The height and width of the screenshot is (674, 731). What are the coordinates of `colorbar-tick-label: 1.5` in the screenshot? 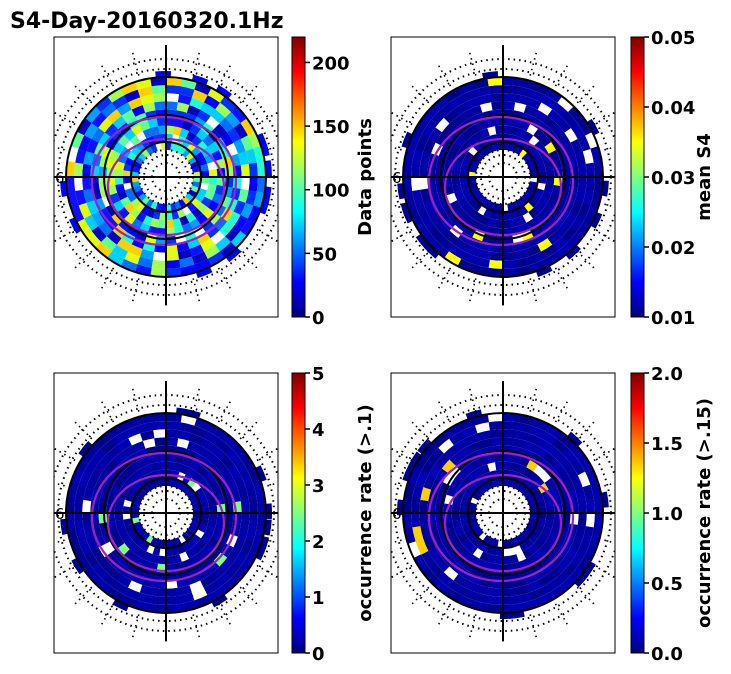 It's located at (667, 444).